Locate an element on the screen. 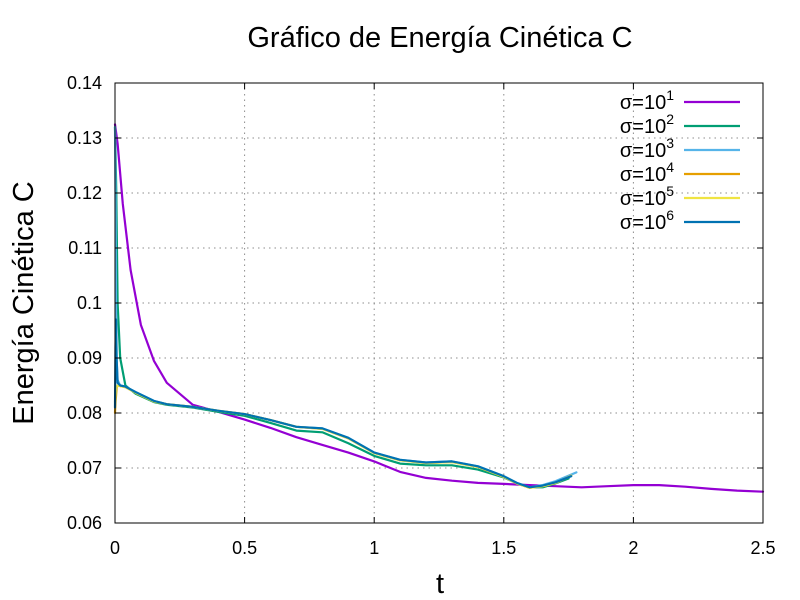 The width and height of the screenshot is (800, 600). y-tick-label: 0.07 is located at coordinates (84, 468).